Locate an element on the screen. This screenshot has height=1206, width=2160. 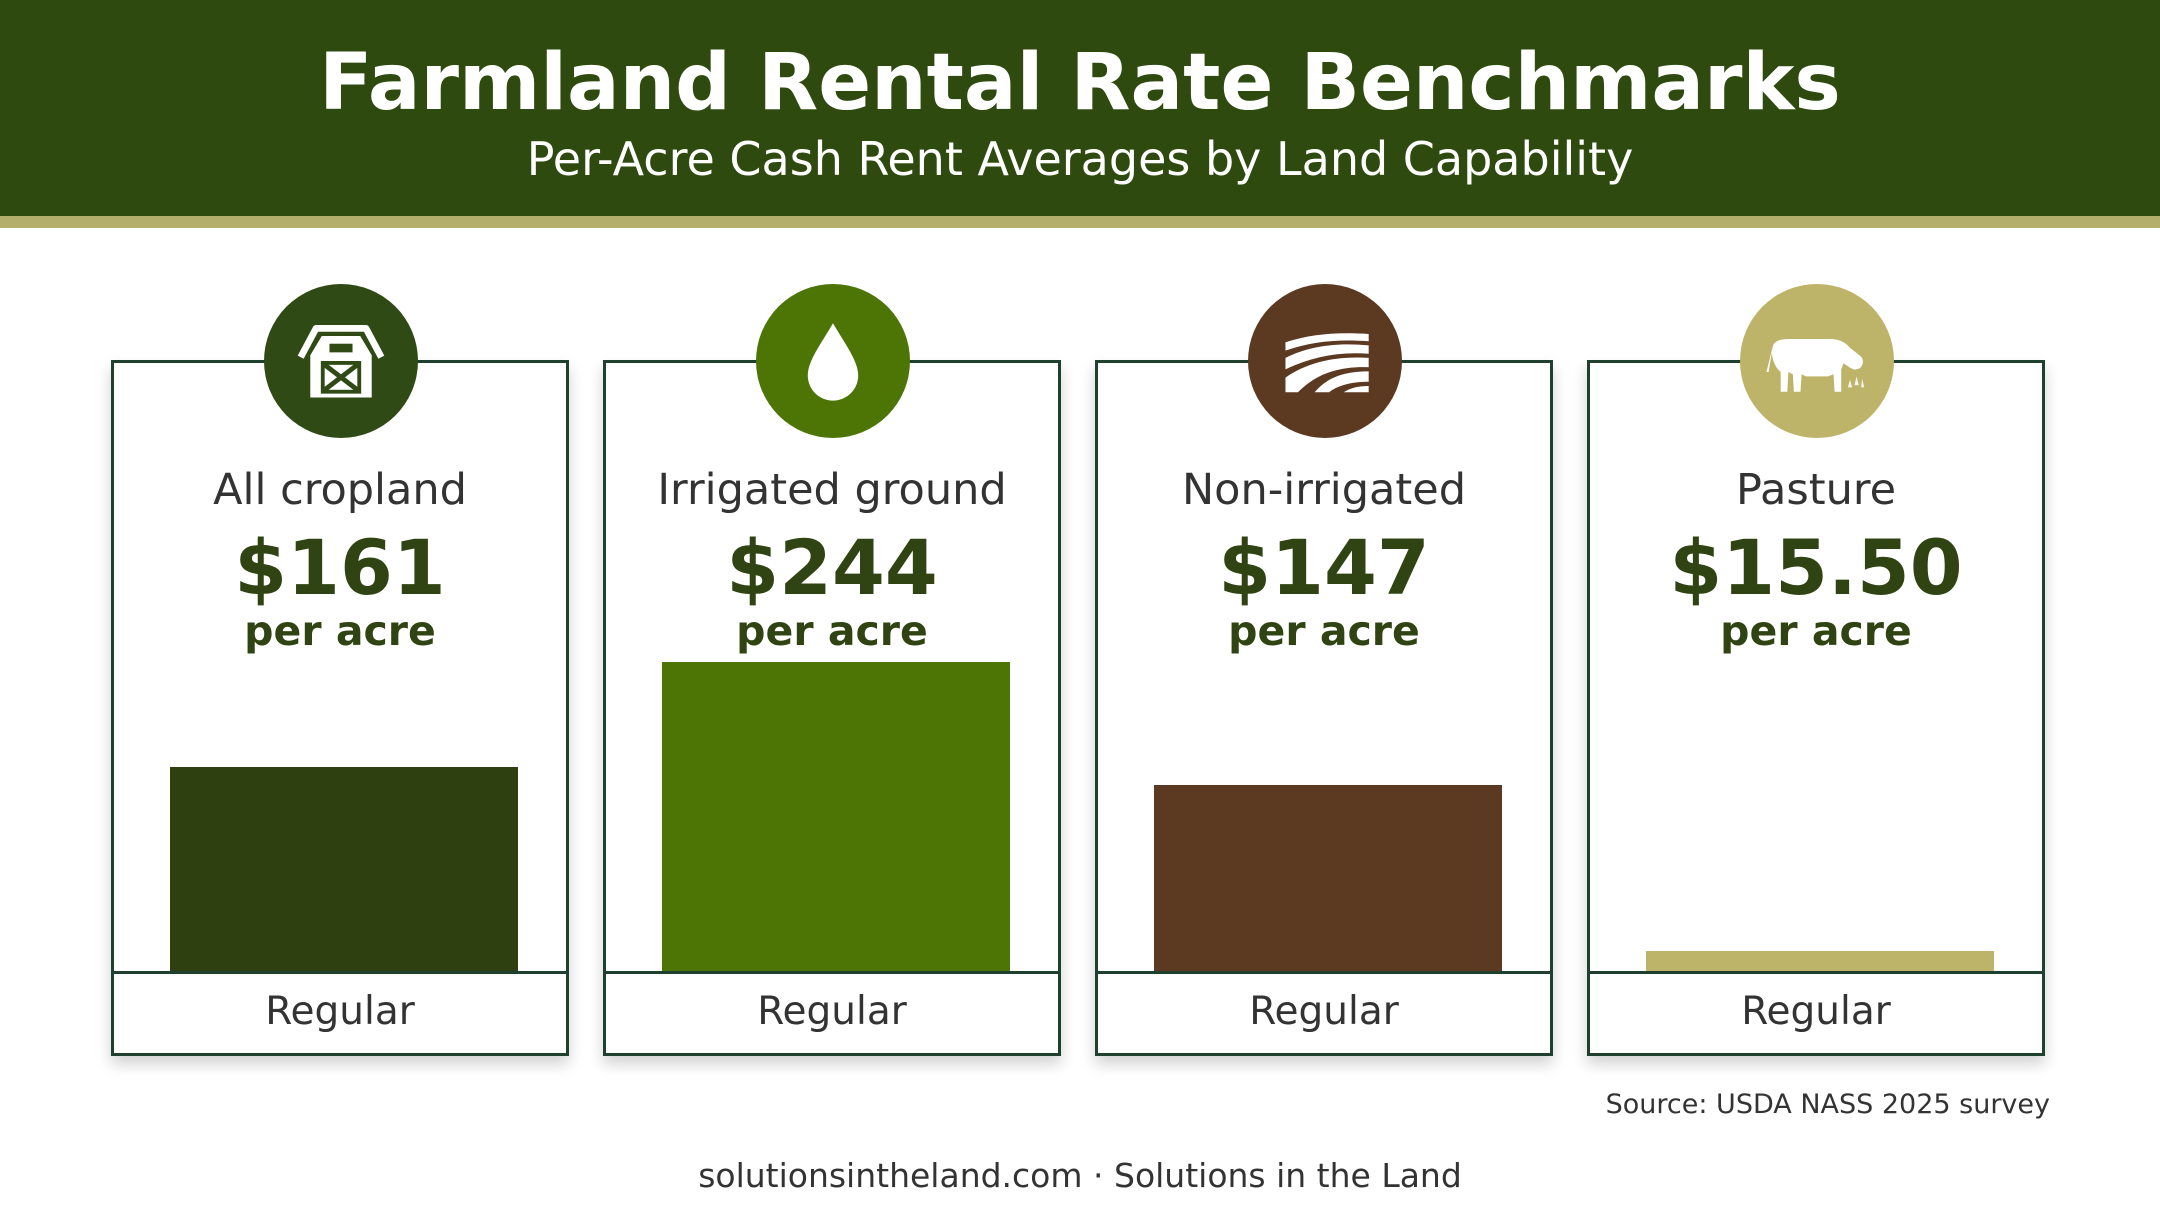
page-title: Farmland Rental Rate Benchmarks is located at coordinates (1080, 83).